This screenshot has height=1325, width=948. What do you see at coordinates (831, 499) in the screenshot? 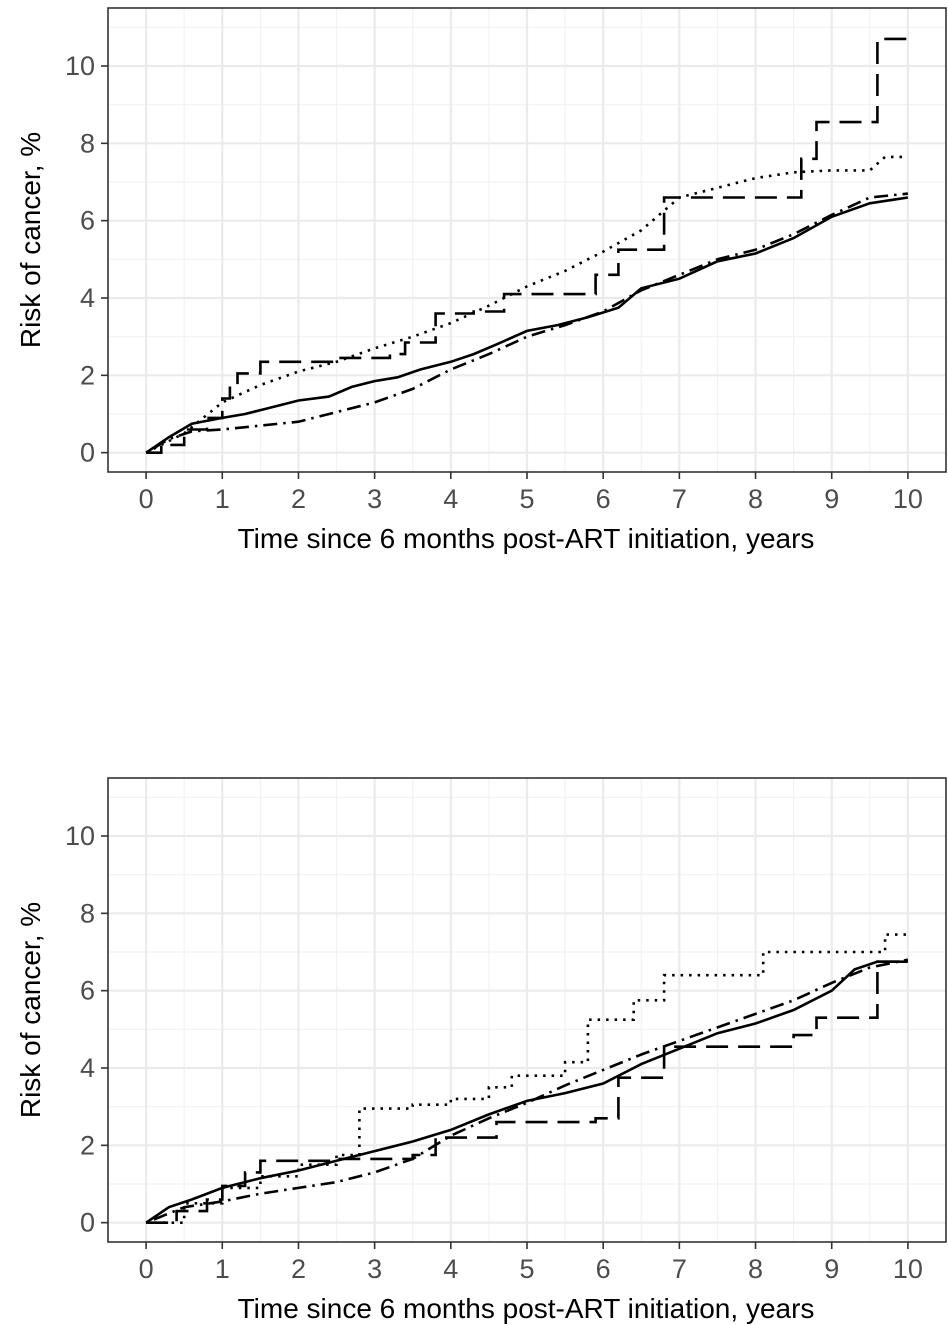
I see `top-x-tick-label: 9` at bounding box center [831, 499].